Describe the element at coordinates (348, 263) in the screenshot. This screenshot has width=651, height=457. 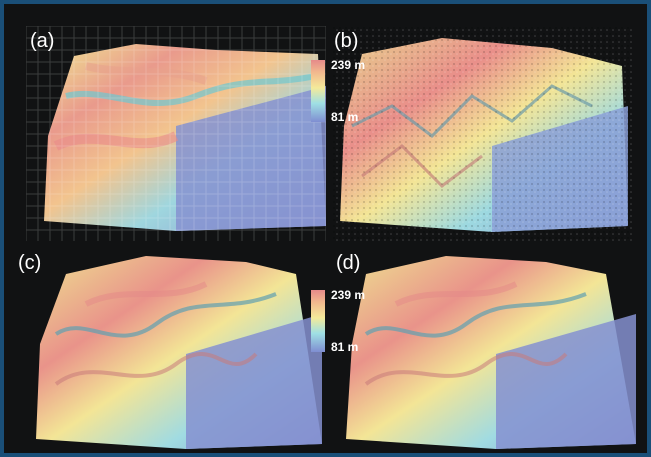
I see `panel-label-d: (d)` at that location.